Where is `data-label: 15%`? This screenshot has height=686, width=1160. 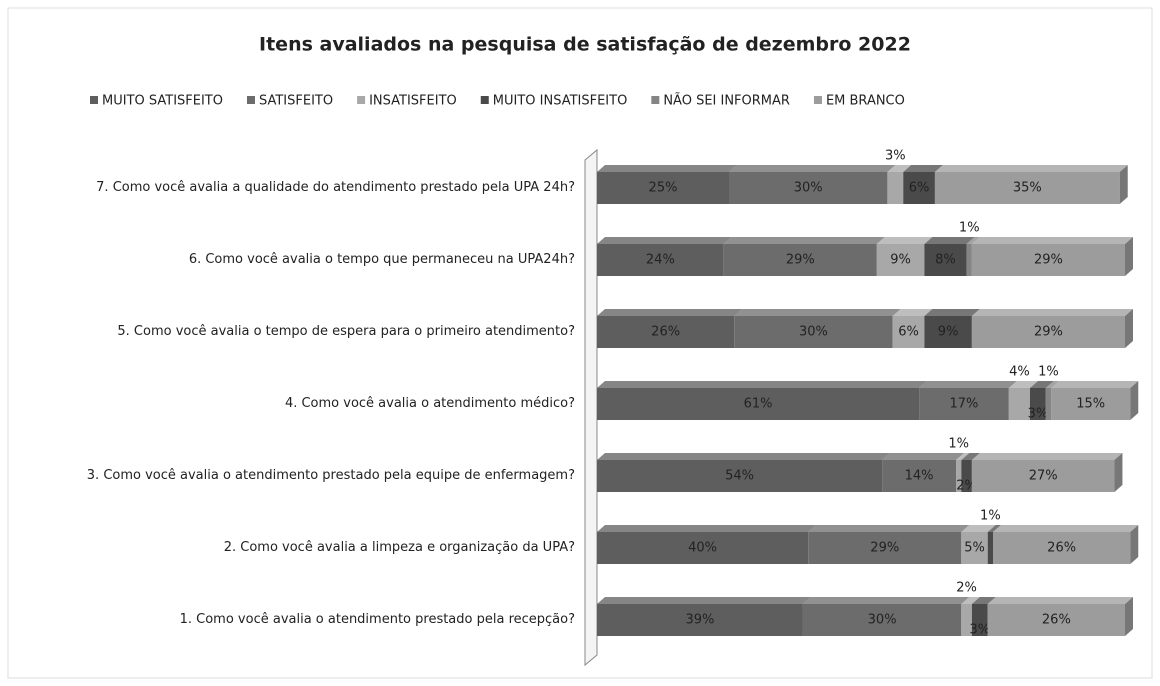
data-label: 15% is located at coordinates (1090, 404).